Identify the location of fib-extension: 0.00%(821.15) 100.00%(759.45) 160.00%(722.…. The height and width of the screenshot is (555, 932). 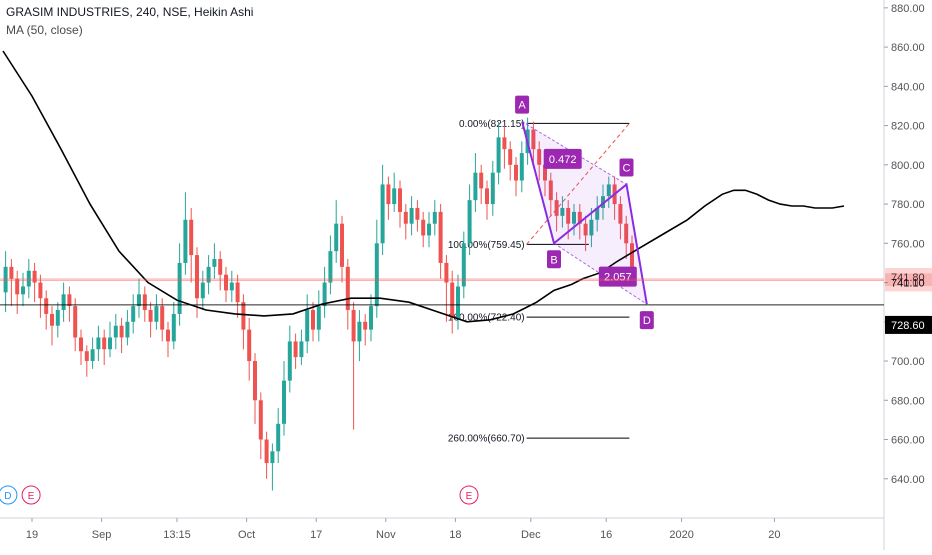
(539, 282).